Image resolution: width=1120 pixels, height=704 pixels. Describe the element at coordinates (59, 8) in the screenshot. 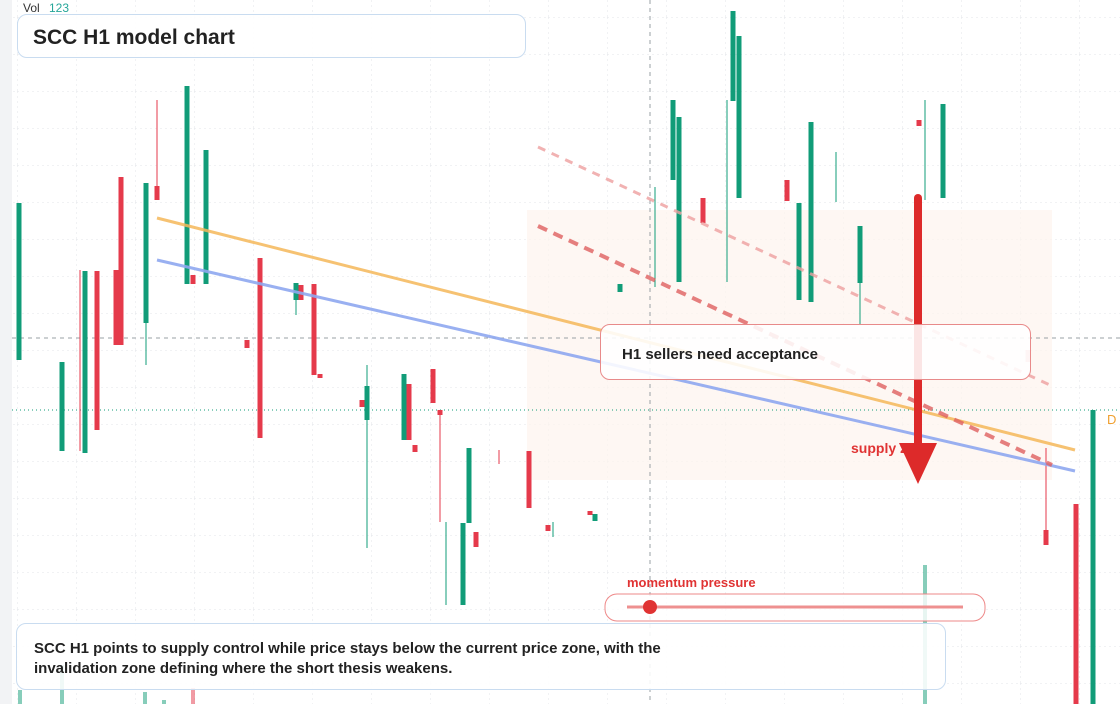

I see `volume-value: 123` at that location.